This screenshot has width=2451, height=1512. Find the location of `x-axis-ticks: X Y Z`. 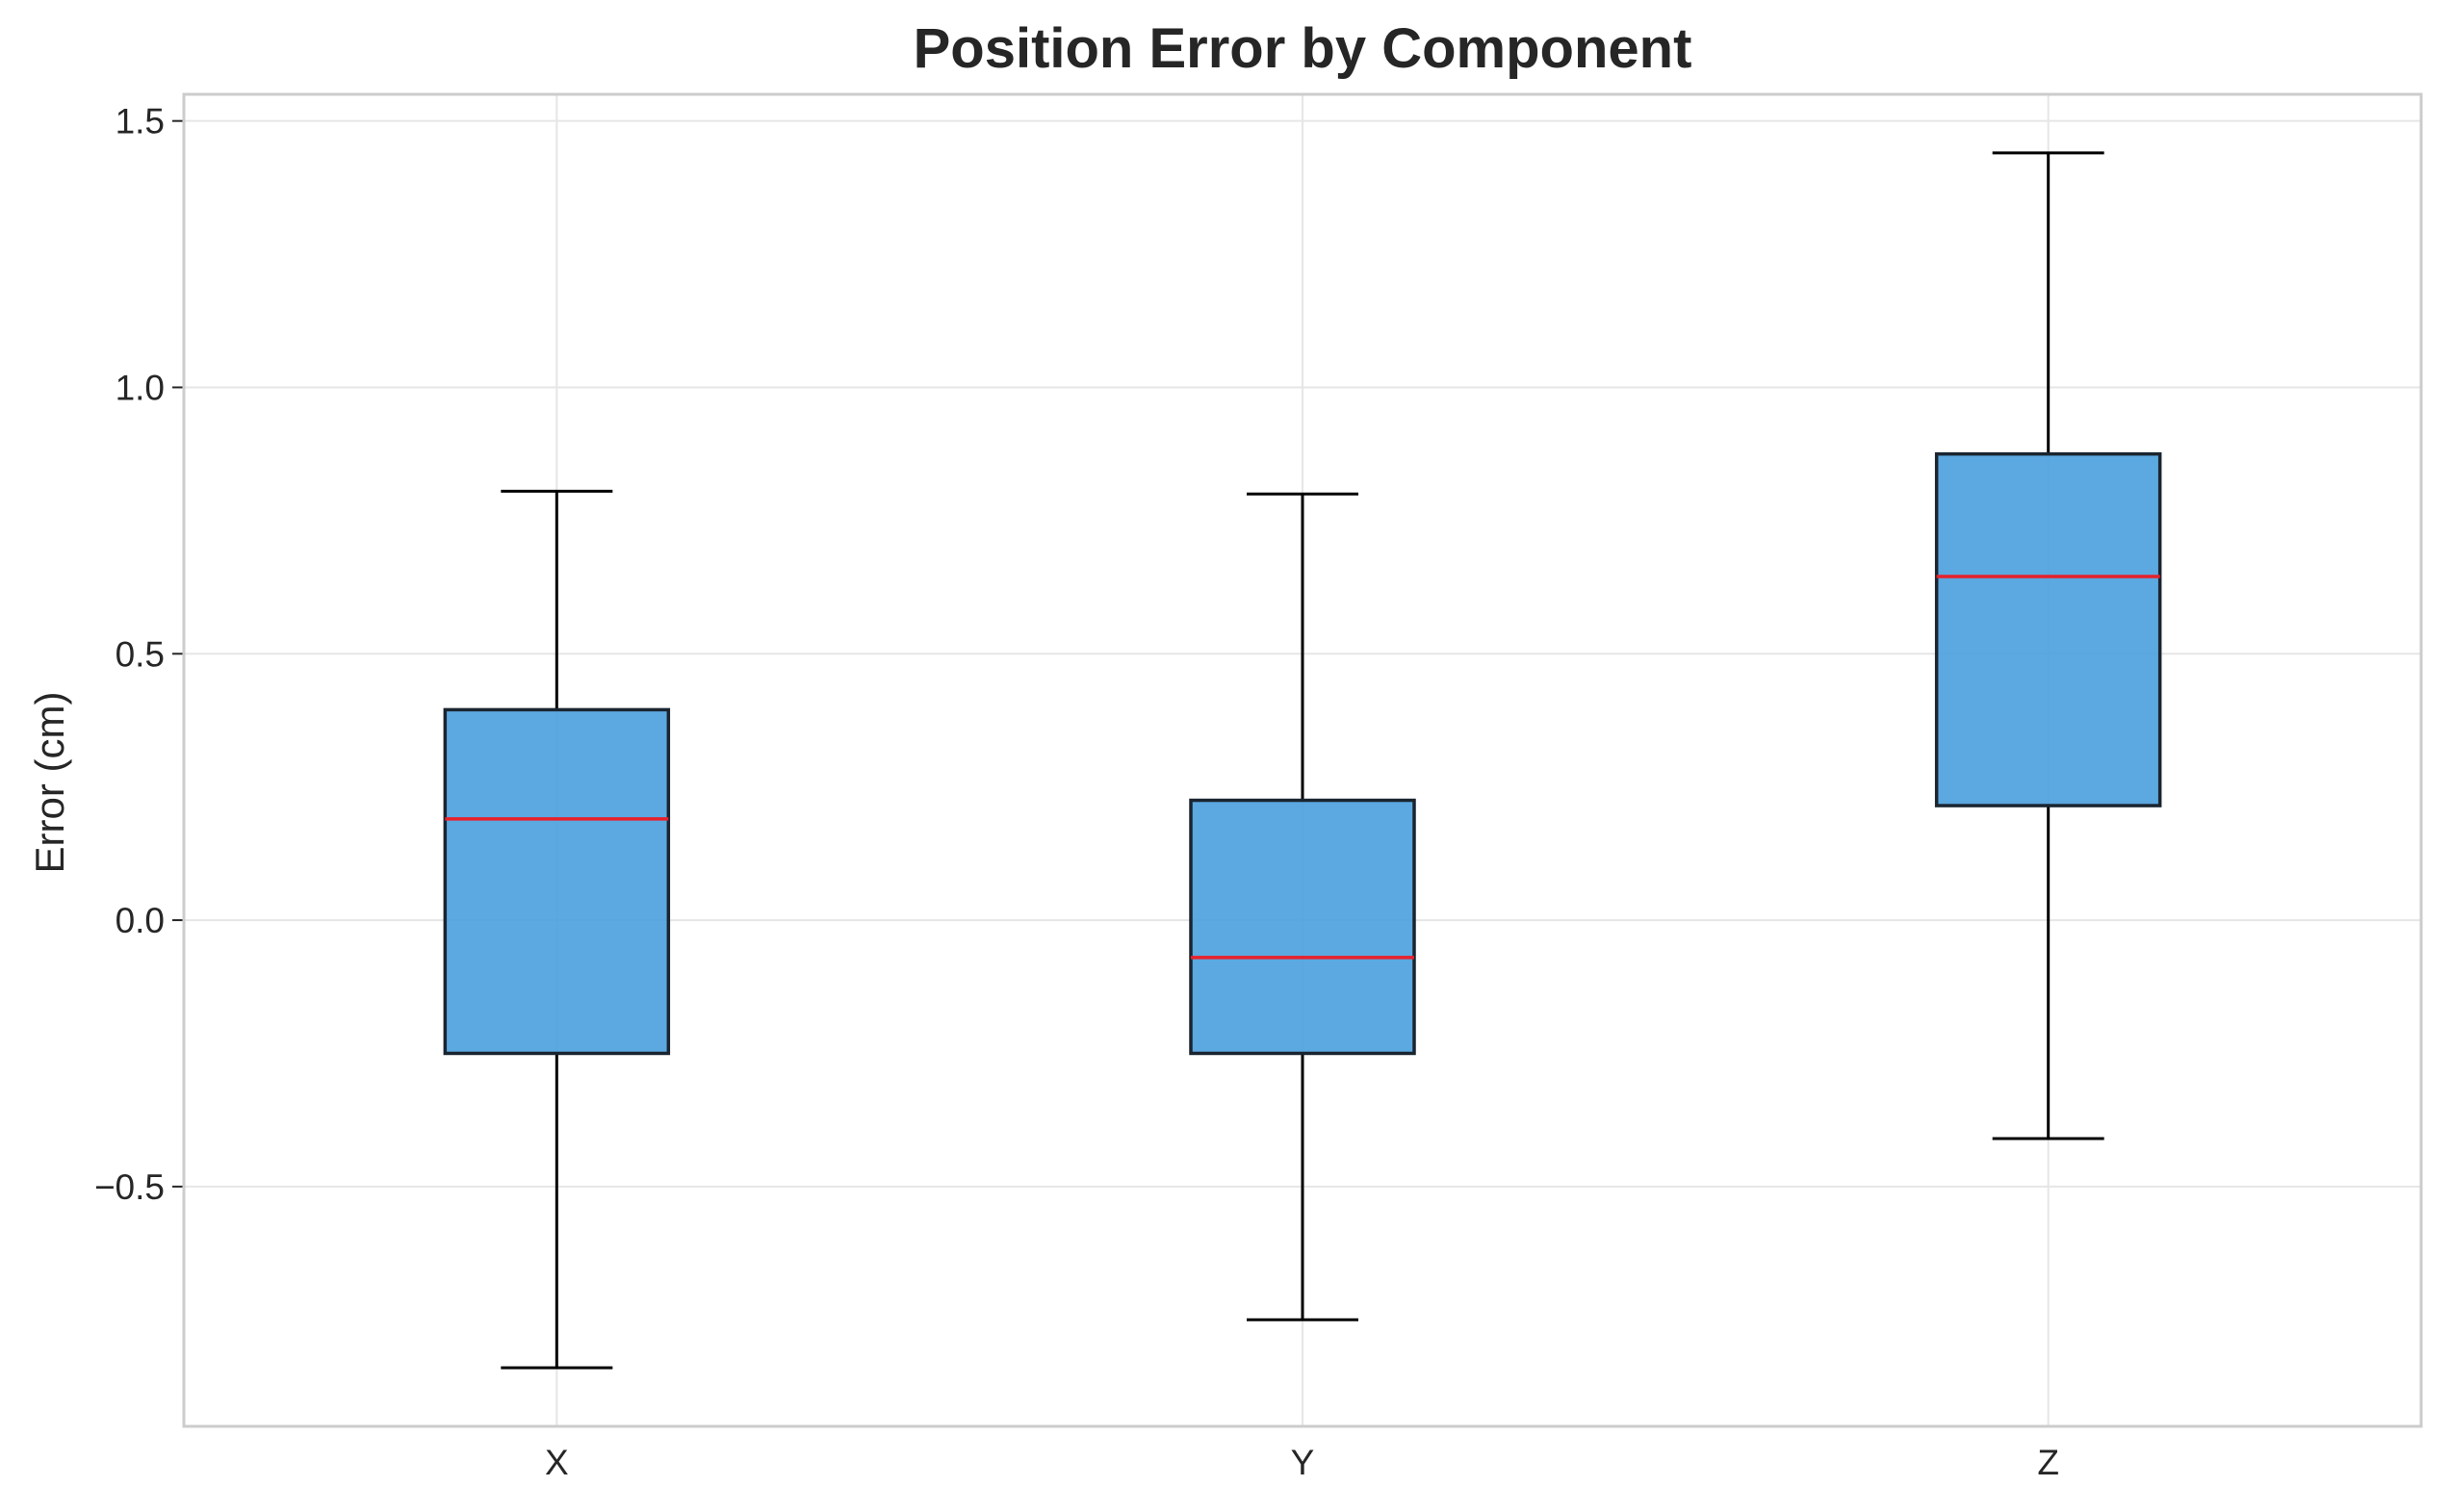

x-axis-ticks: X Y Z is located at coordinates (1302, 1462).